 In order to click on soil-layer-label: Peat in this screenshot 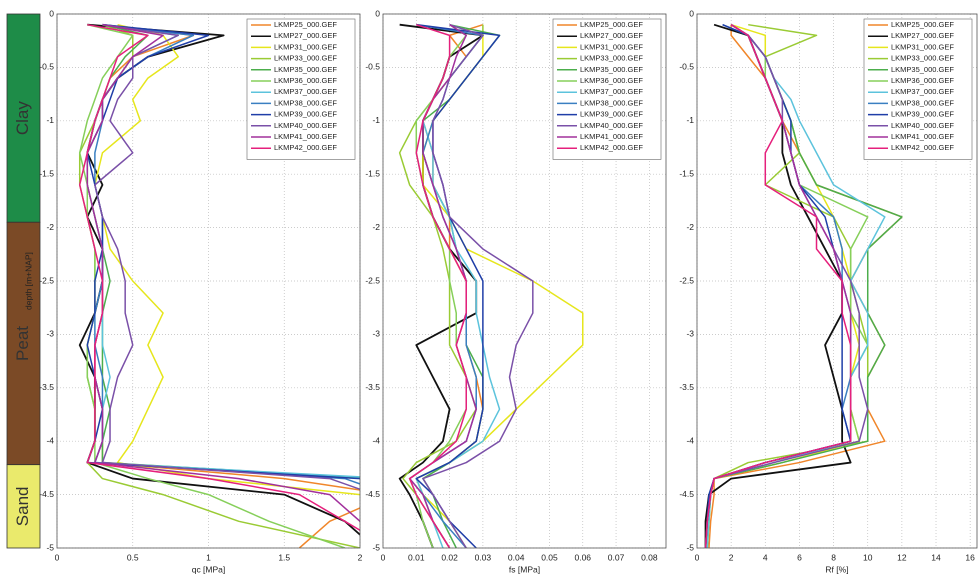, I will do `click(22, 343)`.